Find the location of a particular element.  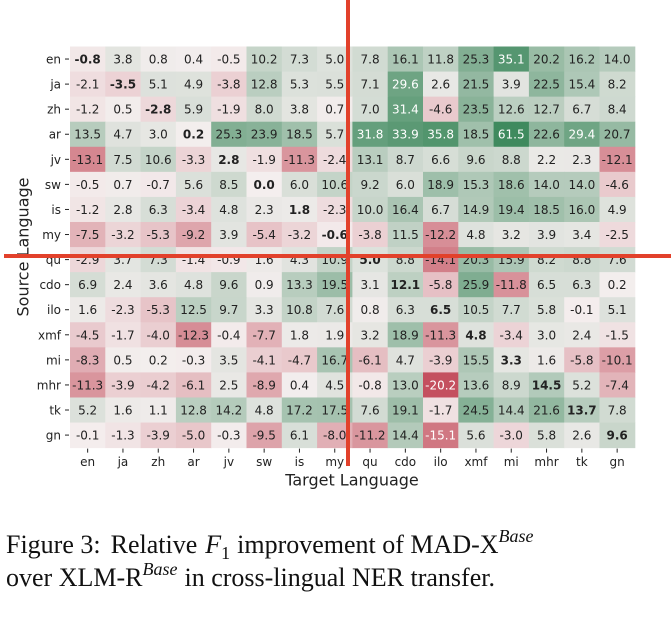

x-tick-label: mhr is located at coordinates (546, 462).